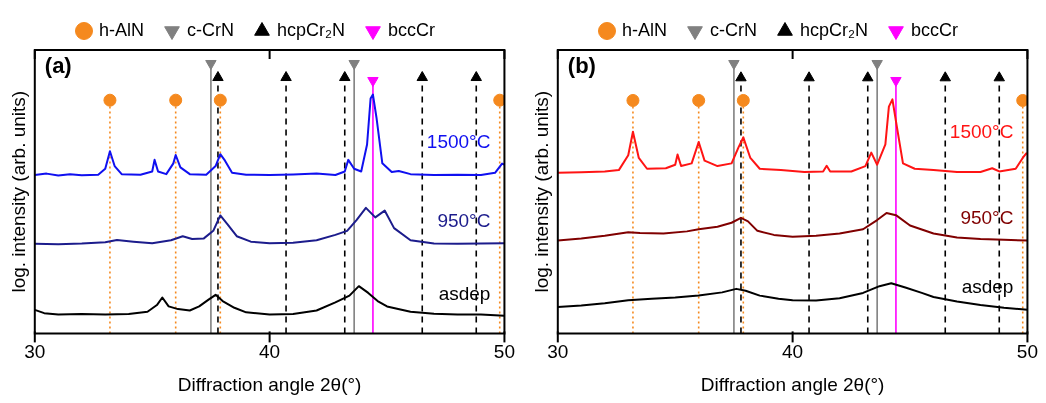 Image resolution: width=1046 pixels, height=403 pixels. Describe the element at coordinates (581, 66) in the screenshot. I see `chart-title: (b)` at that location.